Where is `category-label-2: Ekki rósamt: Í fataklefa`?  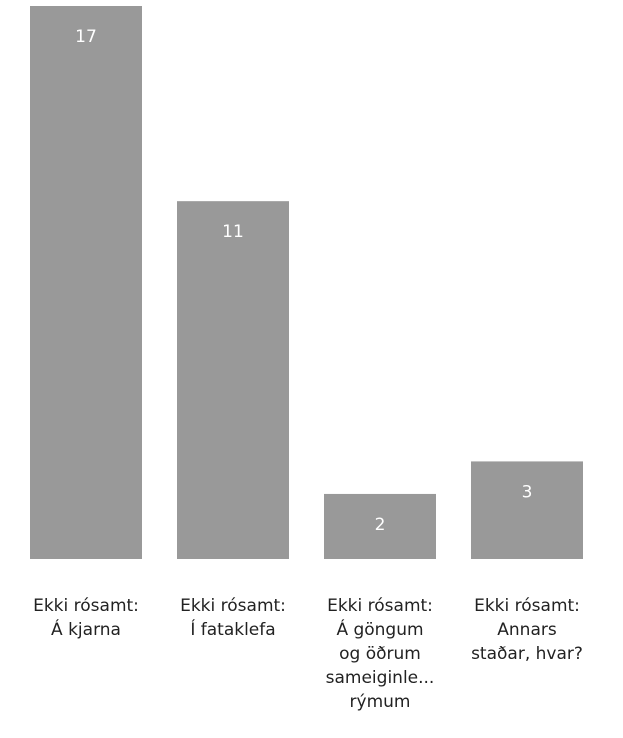 category-label-2: Ekki rósamt: Í fataklefa is located at coordinates (233, 618).